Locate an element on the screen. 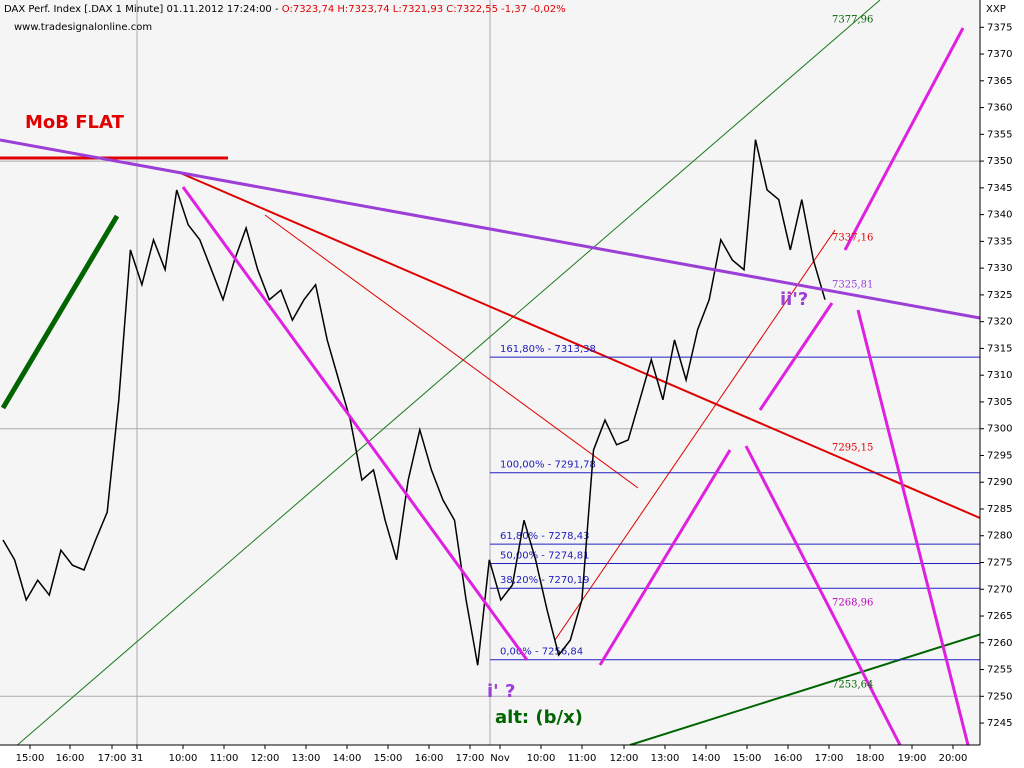 This screenshot has width=1024, height=768. price-label: 7377,96 is located at coordinates (852, 20).